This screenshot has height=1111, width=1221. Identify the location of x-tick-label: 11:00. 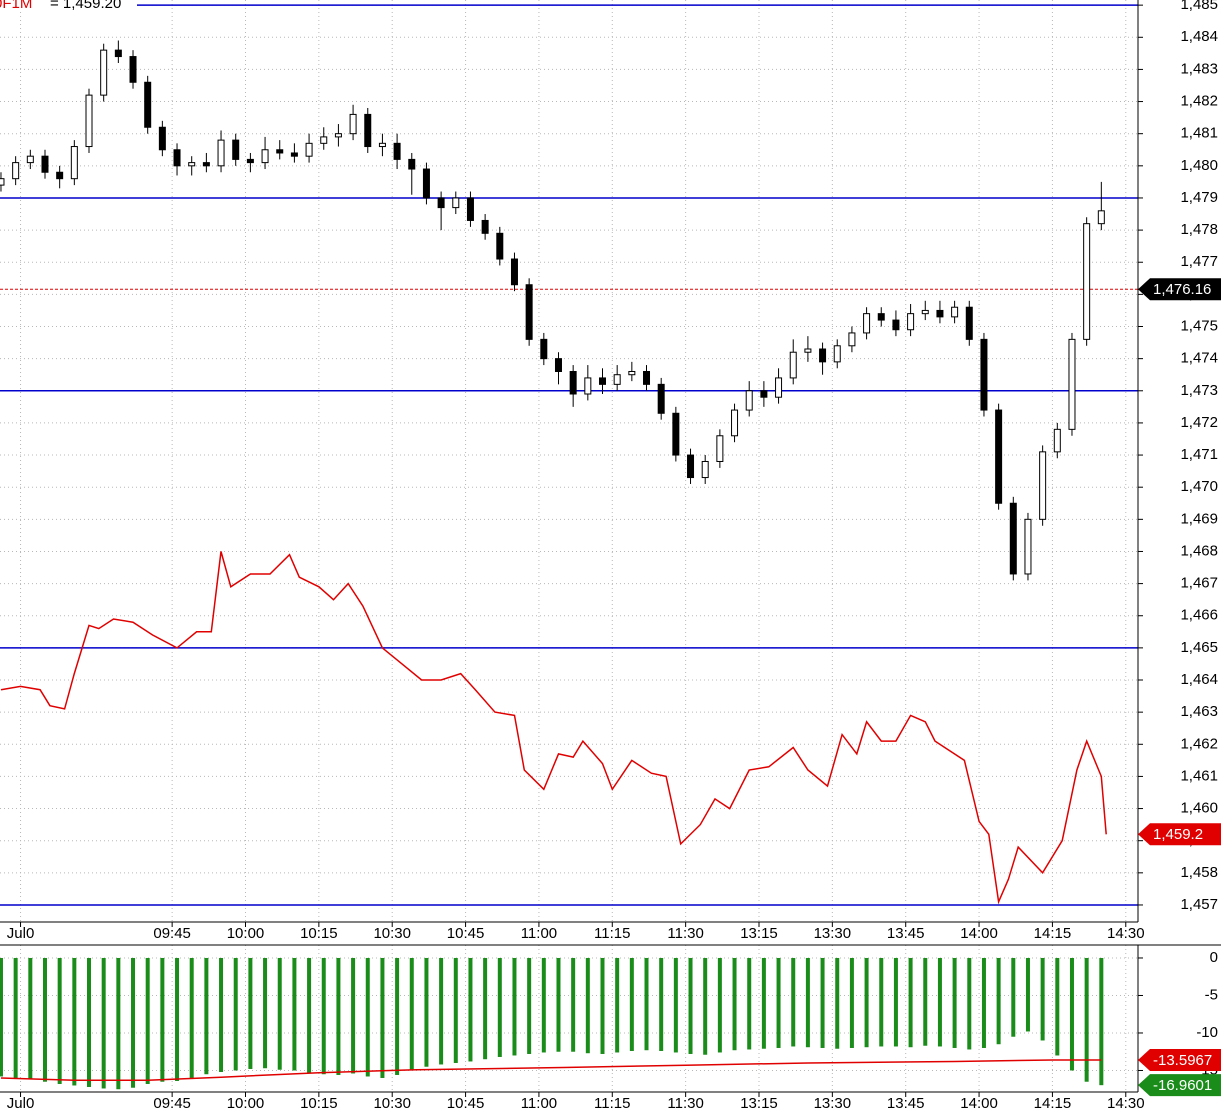
(539, 1103).